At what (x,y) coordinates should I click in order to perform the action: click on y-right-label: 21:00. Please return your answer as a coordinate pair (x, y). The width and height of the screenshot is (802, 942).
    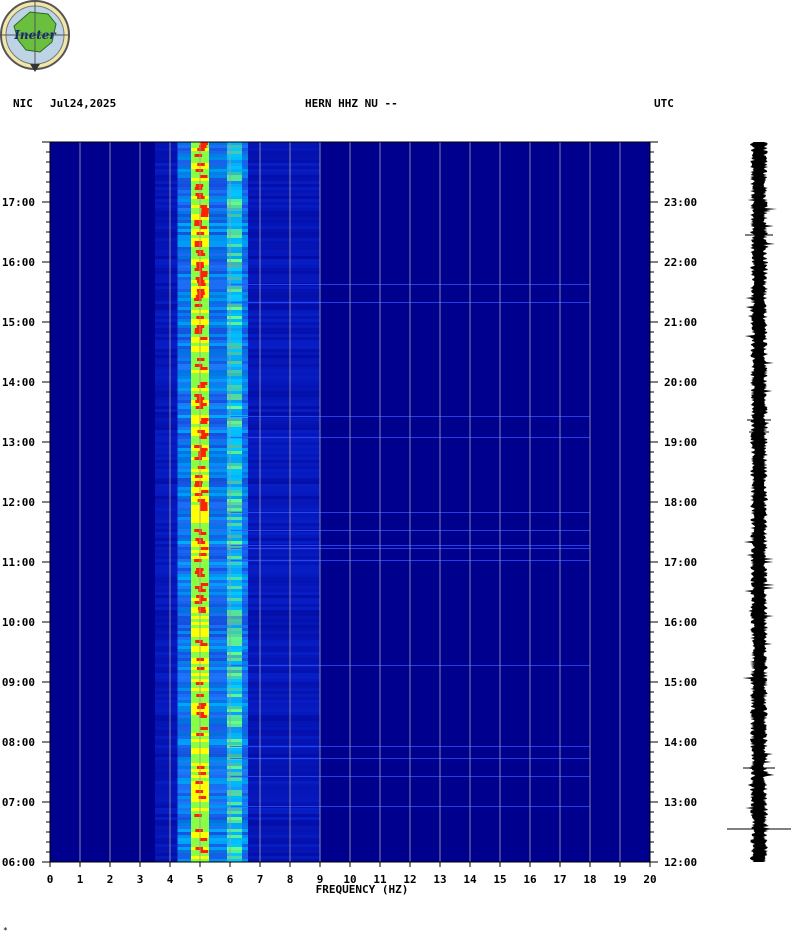
    Looking at the image, I should click on (680, 322).